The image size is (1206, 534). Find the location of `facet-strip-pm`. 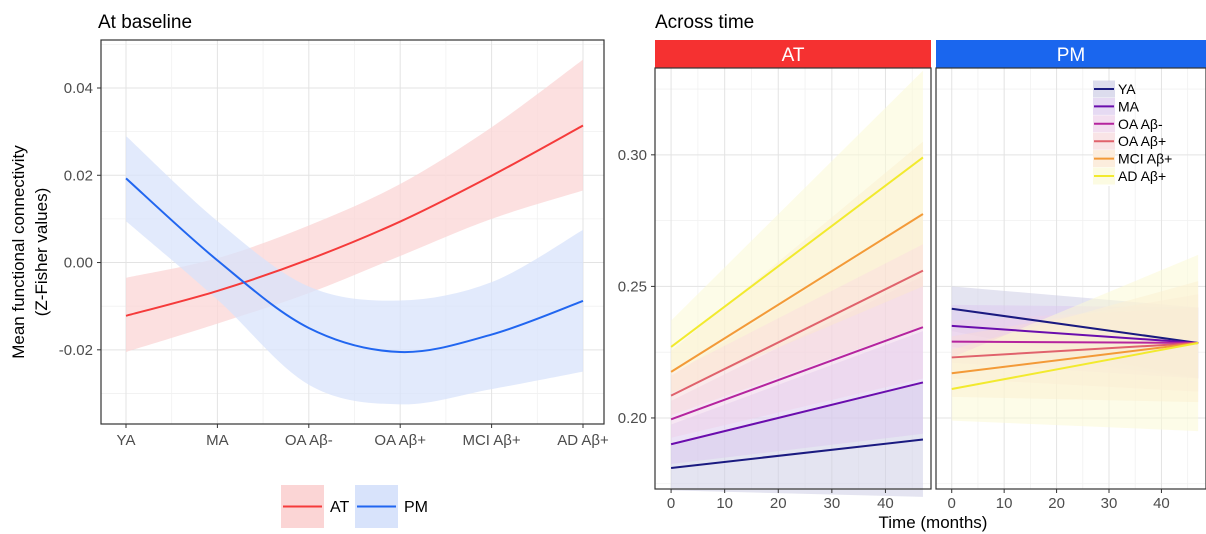

facet-strip-pm is located at coordinates (1071, 54).